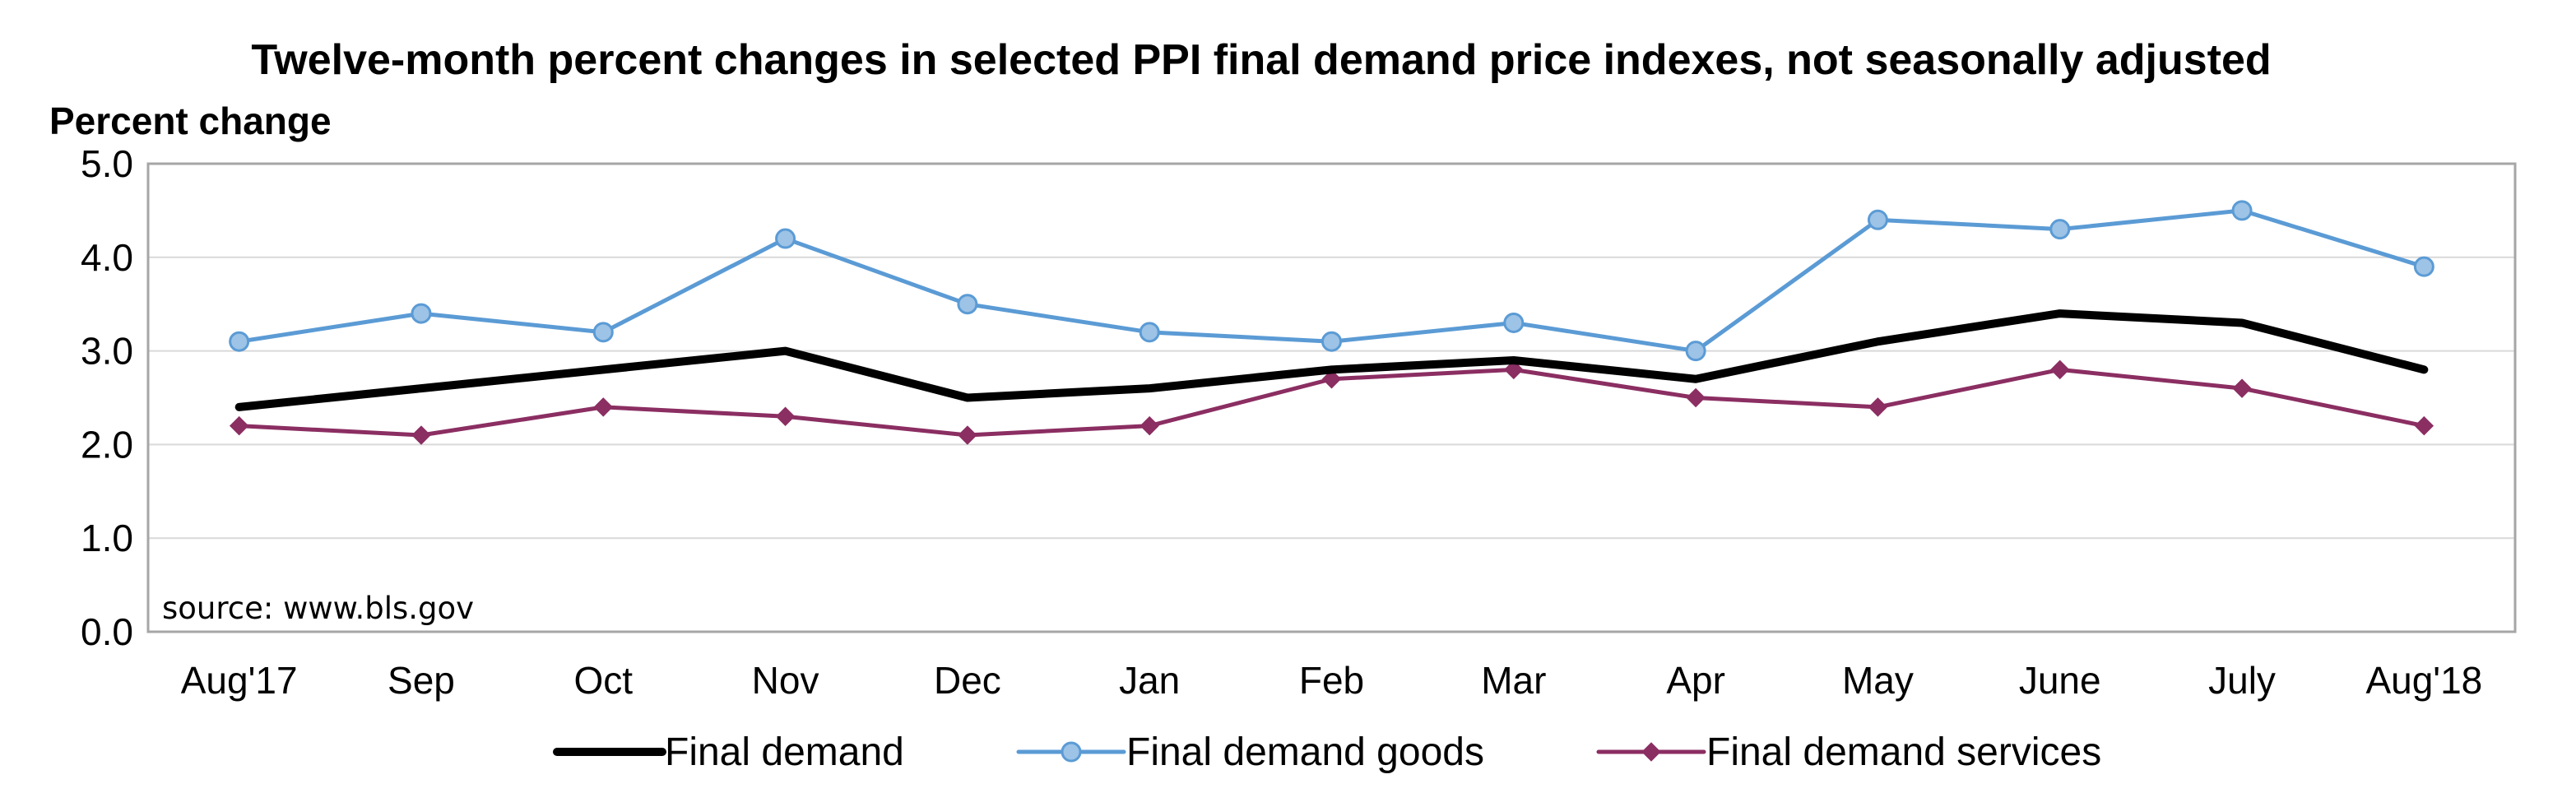  What do you see at coordinates (1331, 360) in the screenshot?
I see `series-line` at bounding box center [1331, 360].